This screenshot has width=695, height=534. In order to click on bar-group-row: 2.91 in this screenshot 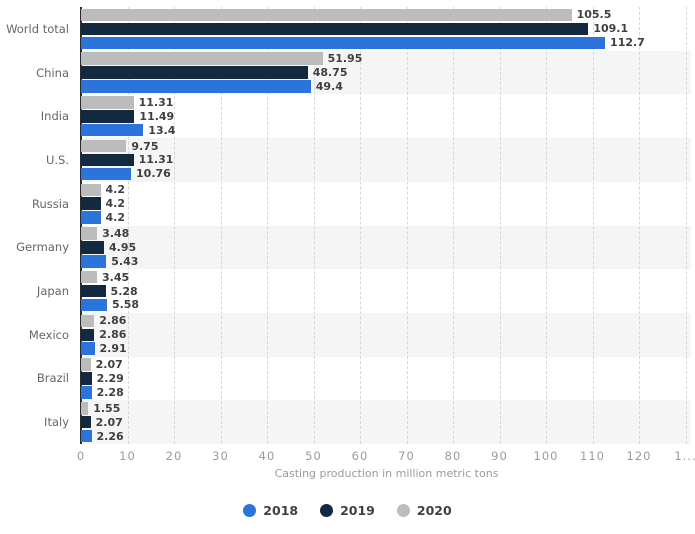, I will do `click(104, 348)`.